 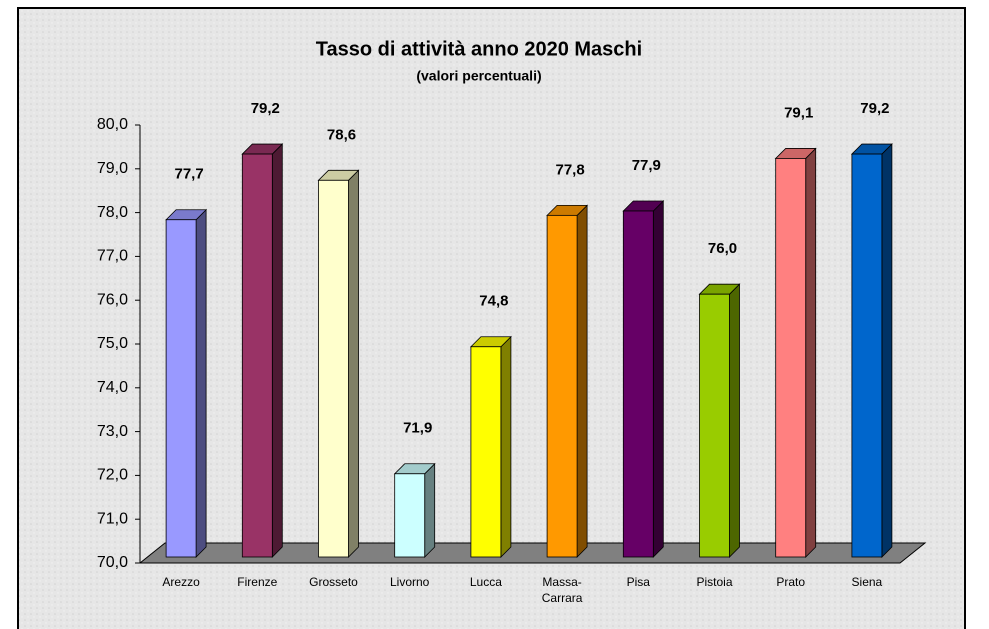 I want to click on x-tick-label: Livorno, so click(x=410, y=582).